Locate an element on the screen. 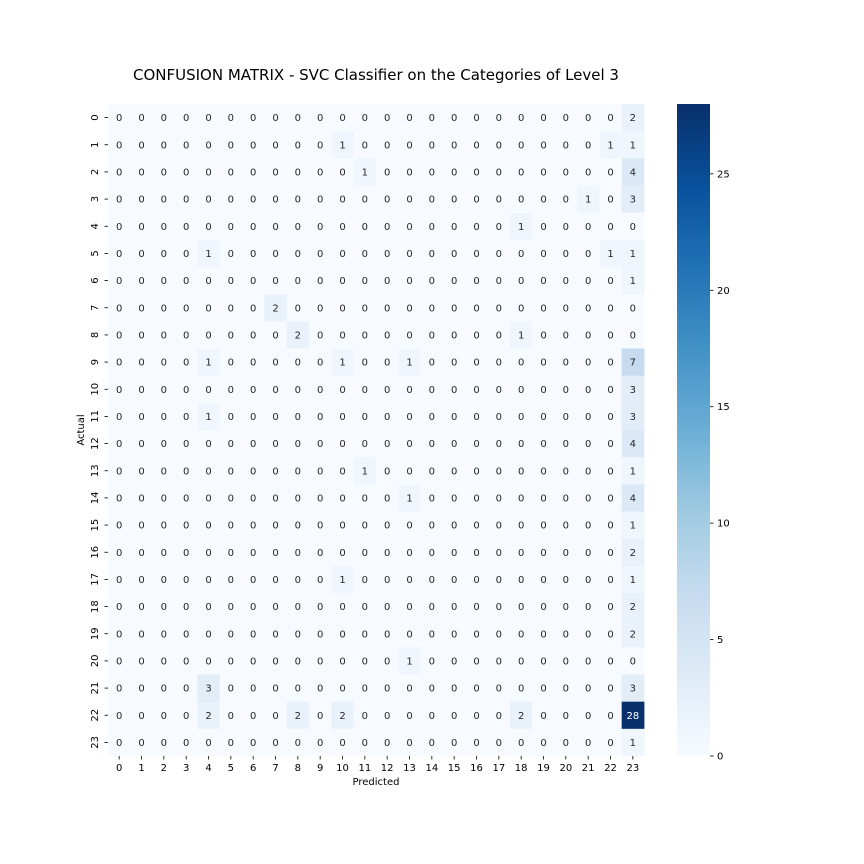  x-tick-label: 23 is located at coordinates (632, 768).